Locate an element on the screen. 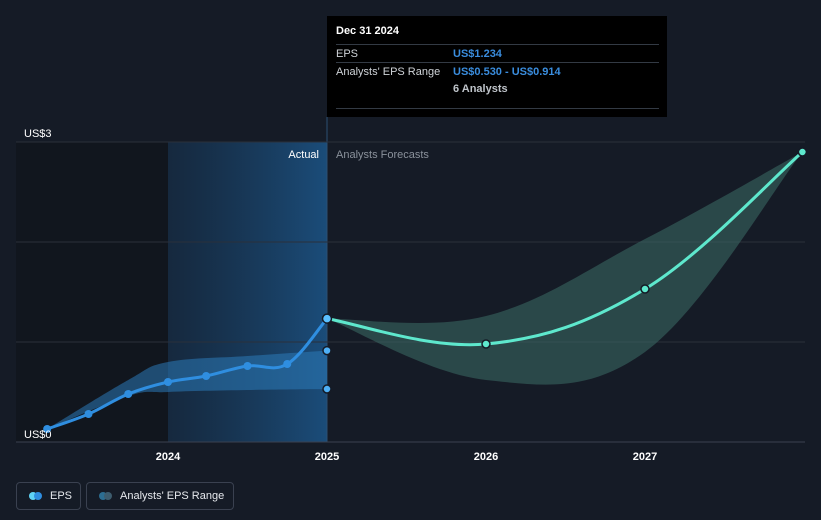 The width and height of the screenshot is (821, 520). legend-range-button: Analysts' EPS Range is located at coordinates (160, 496).